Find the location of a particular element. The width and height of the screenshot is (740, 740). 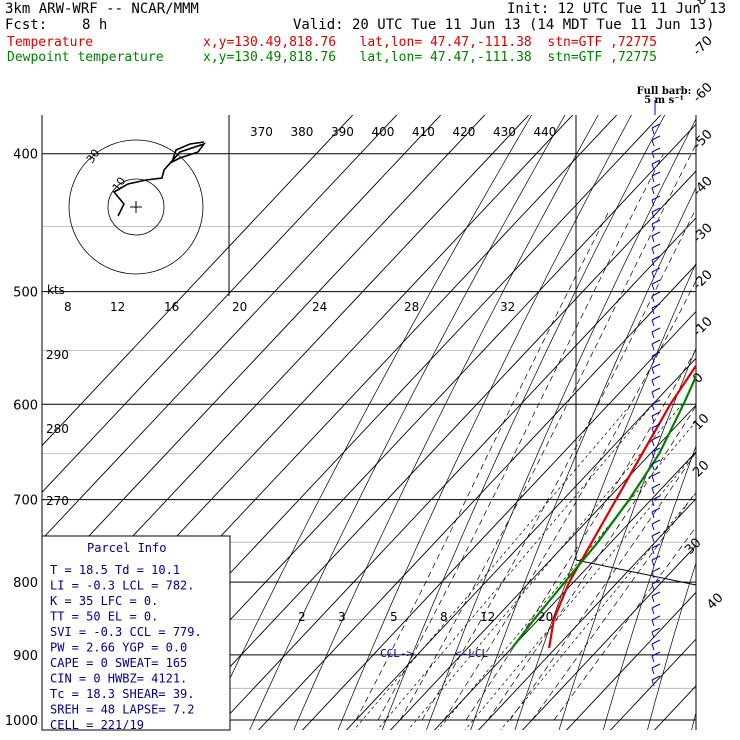

theta-e-label: 370 is located at coordinates (261, 132).